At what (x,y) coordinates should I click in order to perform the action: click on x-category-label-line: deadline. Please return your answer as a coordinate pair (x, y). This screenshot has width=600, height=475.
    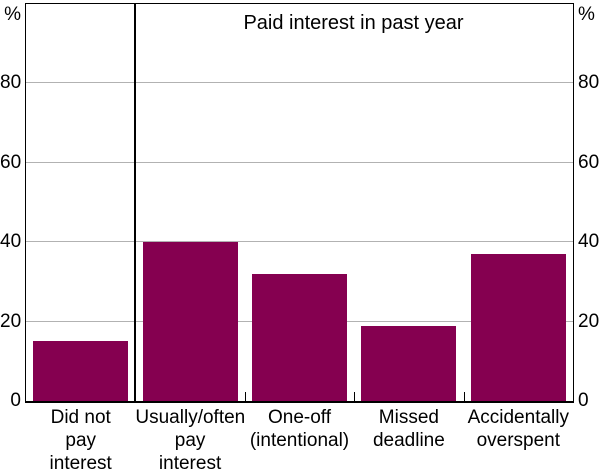
    Looking at the image, I should click on (408, 440).